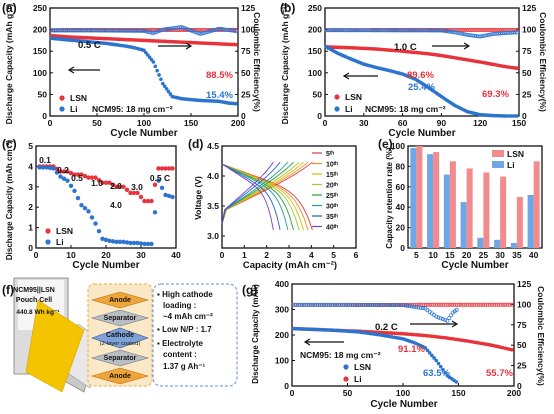  I want to click on x-tick-label: 40, so click(534, 255).